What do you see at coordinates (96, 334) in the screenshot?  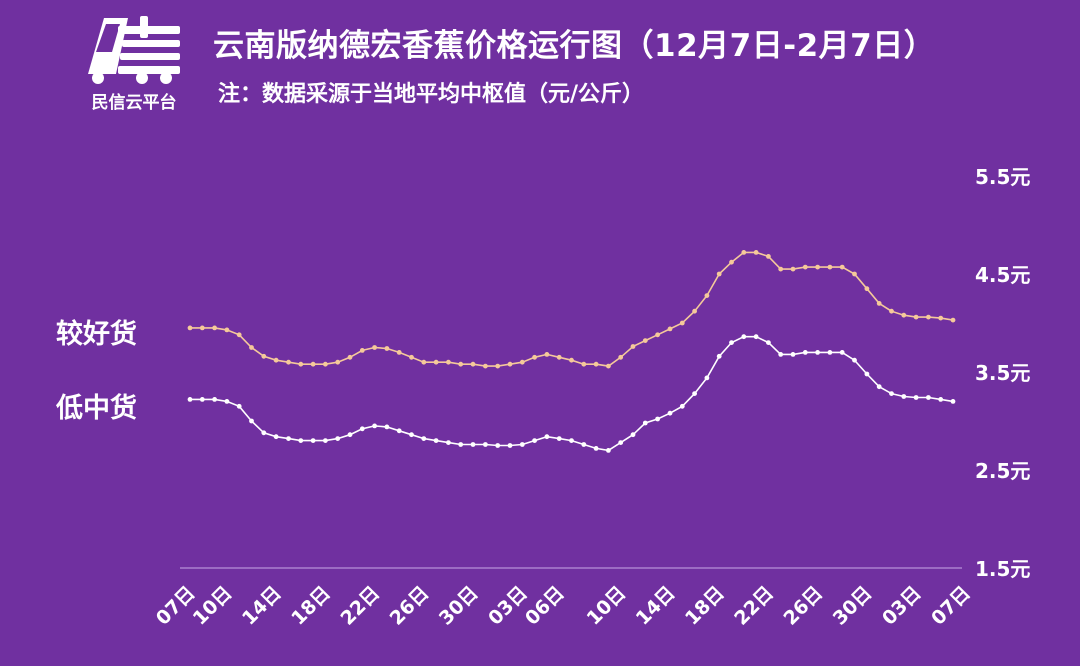 I see `series-label-good: 较好货` at bounding box center [96, 334].